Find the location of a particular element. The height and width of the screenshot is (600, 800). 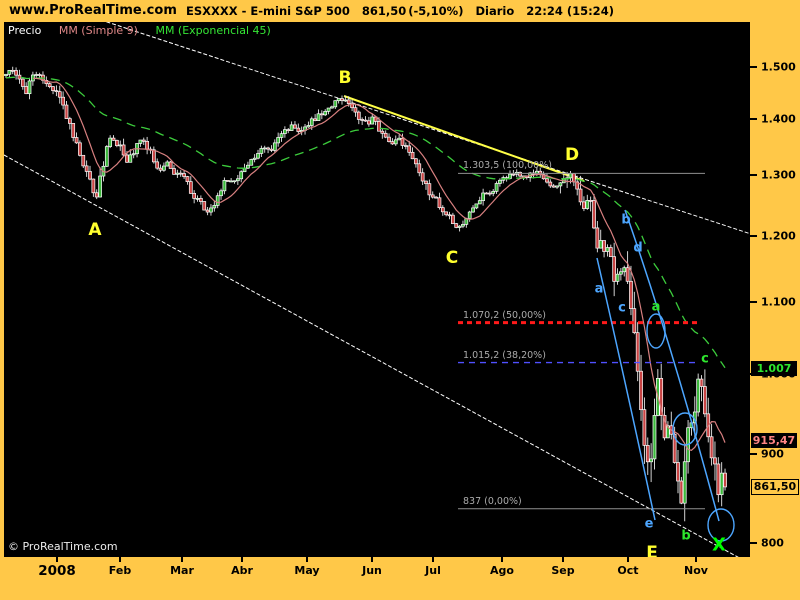

price-badge: 861,50 is located at coordinates (775, 486).